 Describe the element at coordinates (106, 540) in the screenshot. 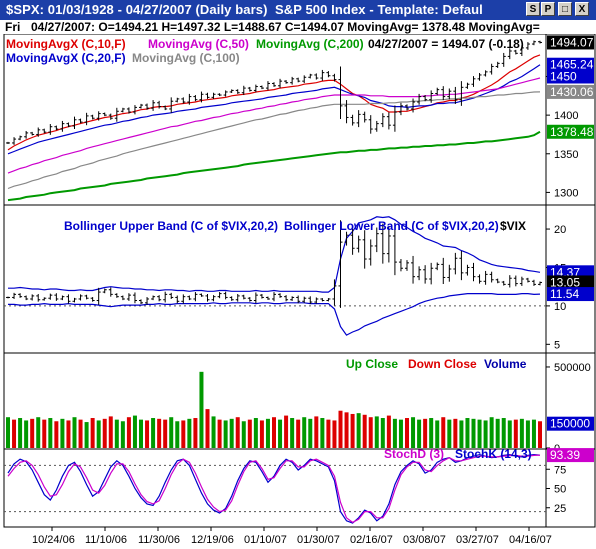

I see `x-tick-label: 11/10/06` at that location.